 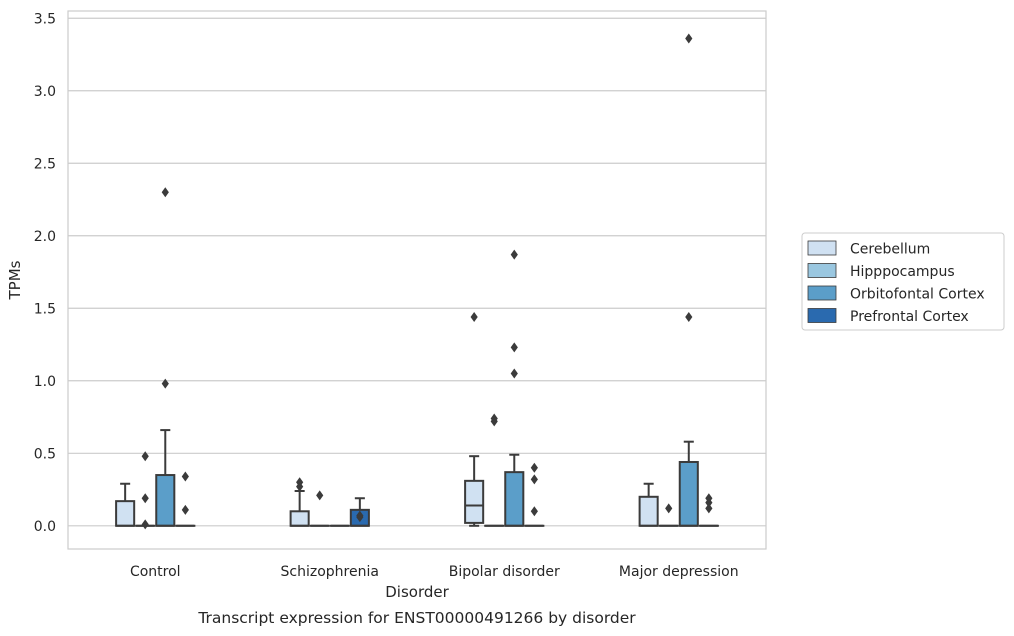 What do you see at coordinates (45, 273) in the screenshot?
I see `y-axis-ticks: 0.0 0.5 1.0 1.5 2.0 2.5 3.0 3.5` at bounding box center [45, 273].